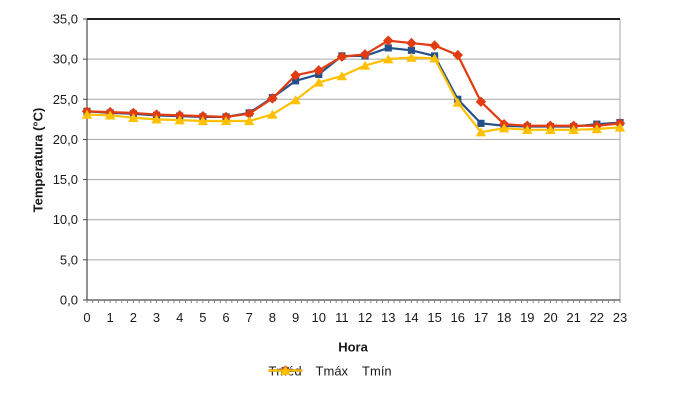 The width and height of the screenshot is (674, 403). I want to click on legend-key-triangle-icon, so click(285, 370).